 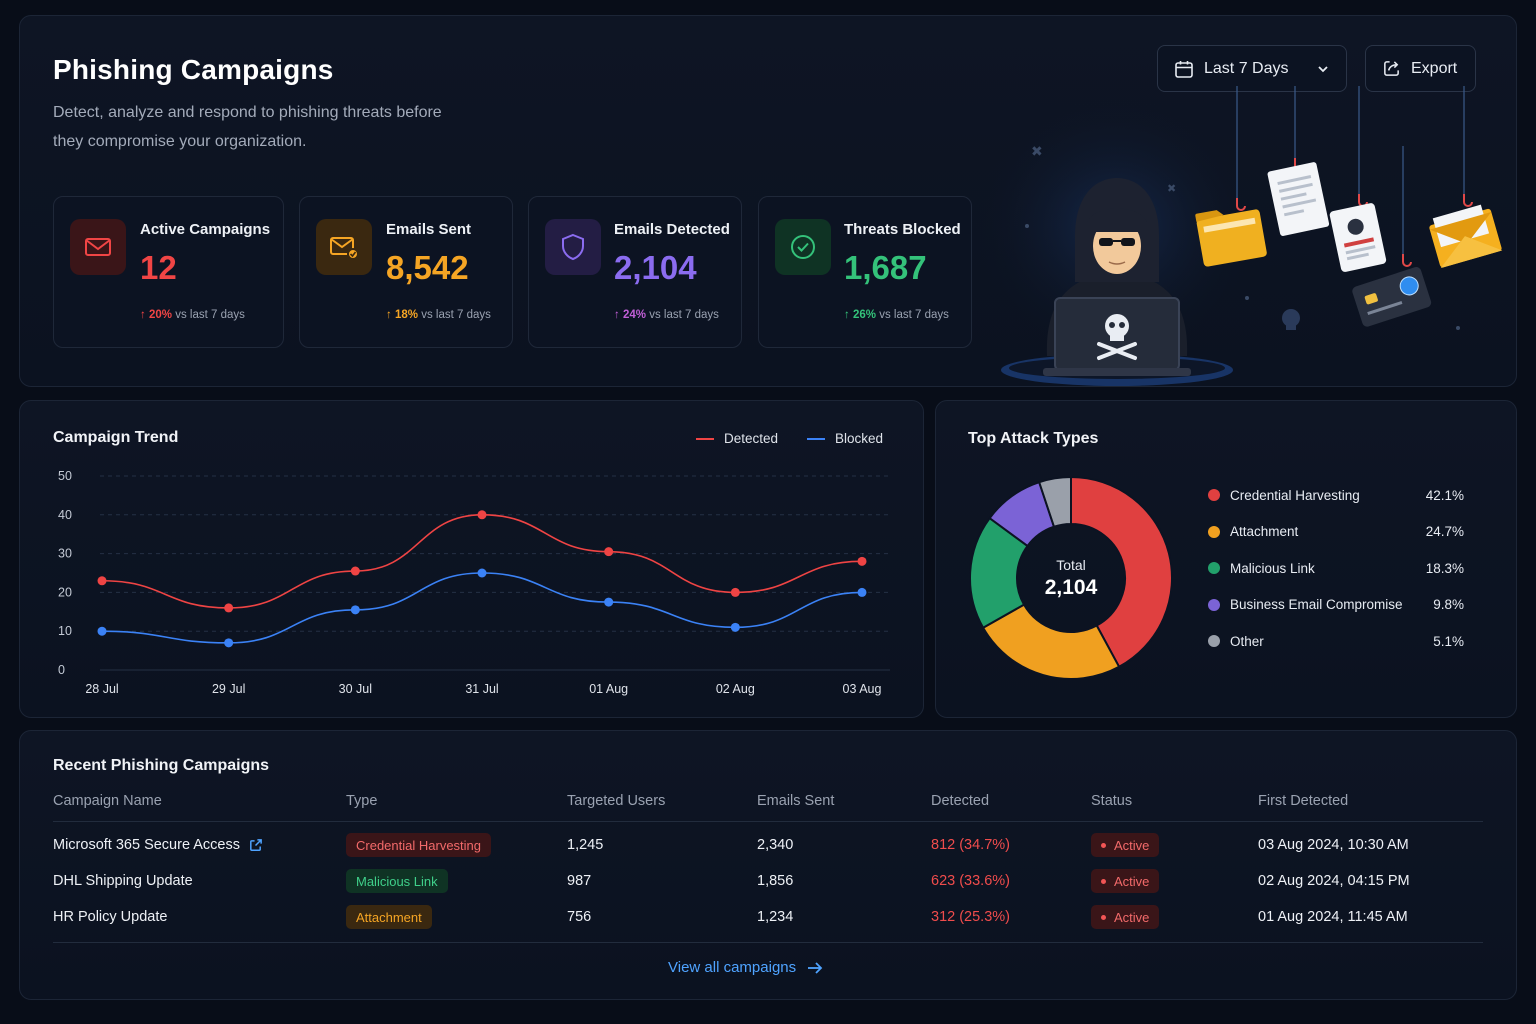 What do you see at coordinates (255, 845) in the screenshot?
I see `external-link-icon` at bounding box center [255, 845].